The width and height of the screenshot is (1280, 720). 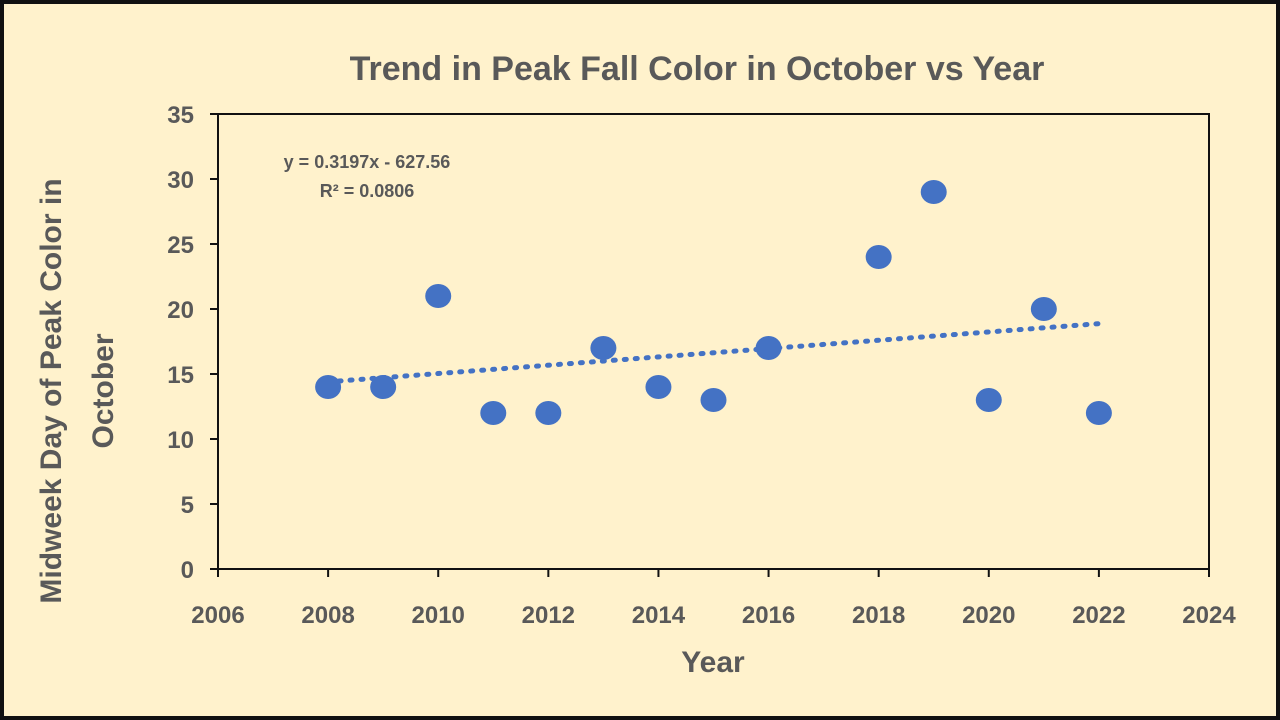 What do you see at coordinates (192, 343) in the screenshot?
I see `y-axis-ticks: 0 5 10 15 20 25 30 35` at bounding box center [192, 343].